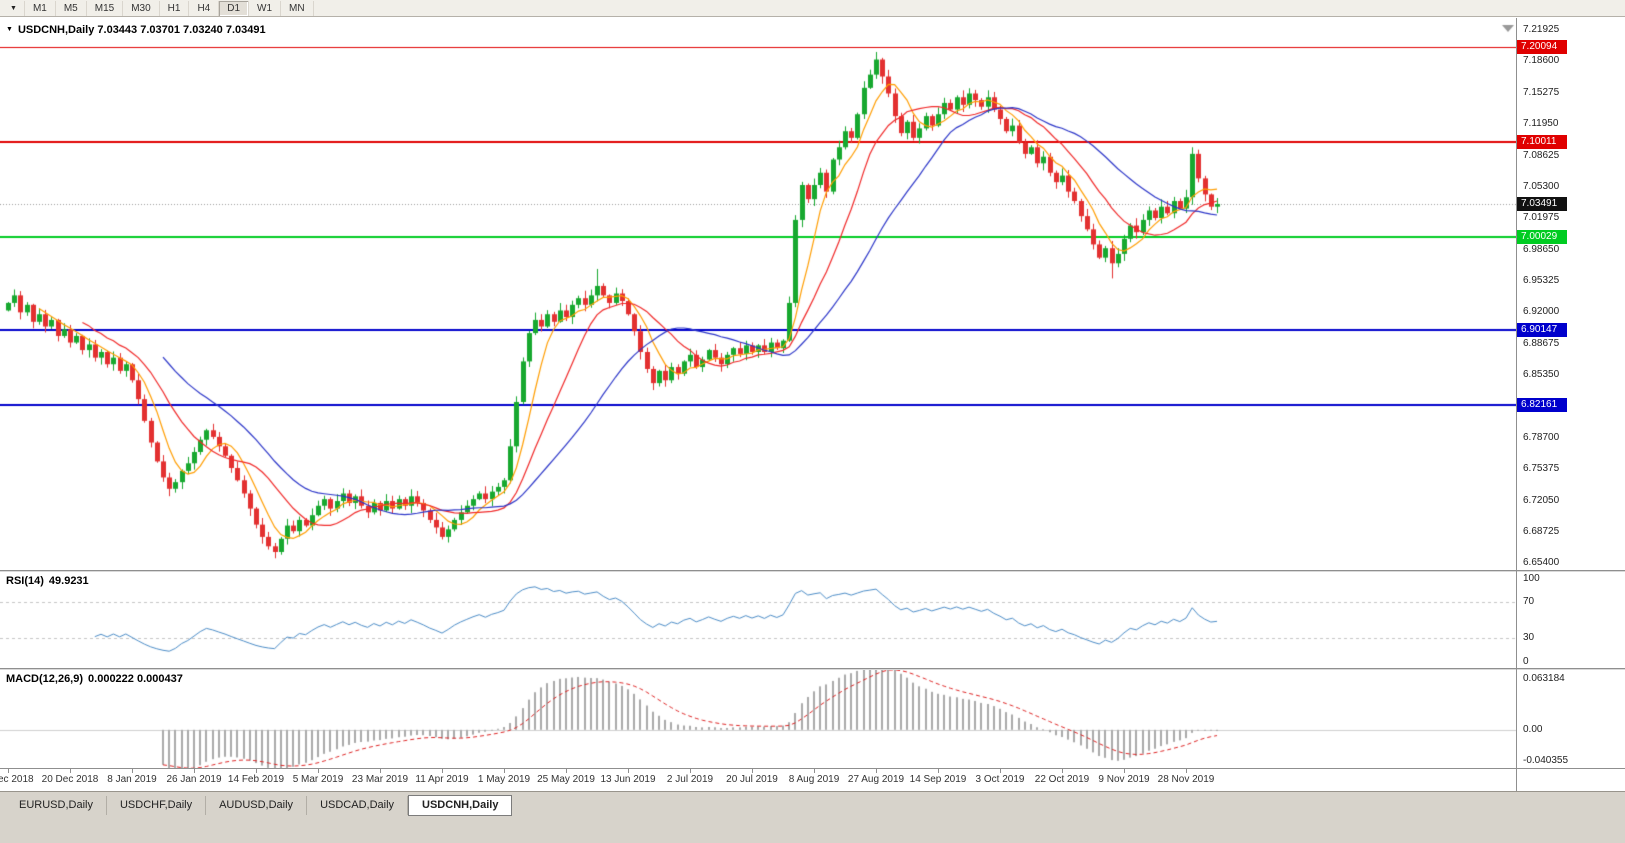 The height and width of the screenshot is (843, 1625). What do you see at coordinates (1516, 404) in the screenshot?
I see `price-scale-border` at bounding box center [1516, 404].